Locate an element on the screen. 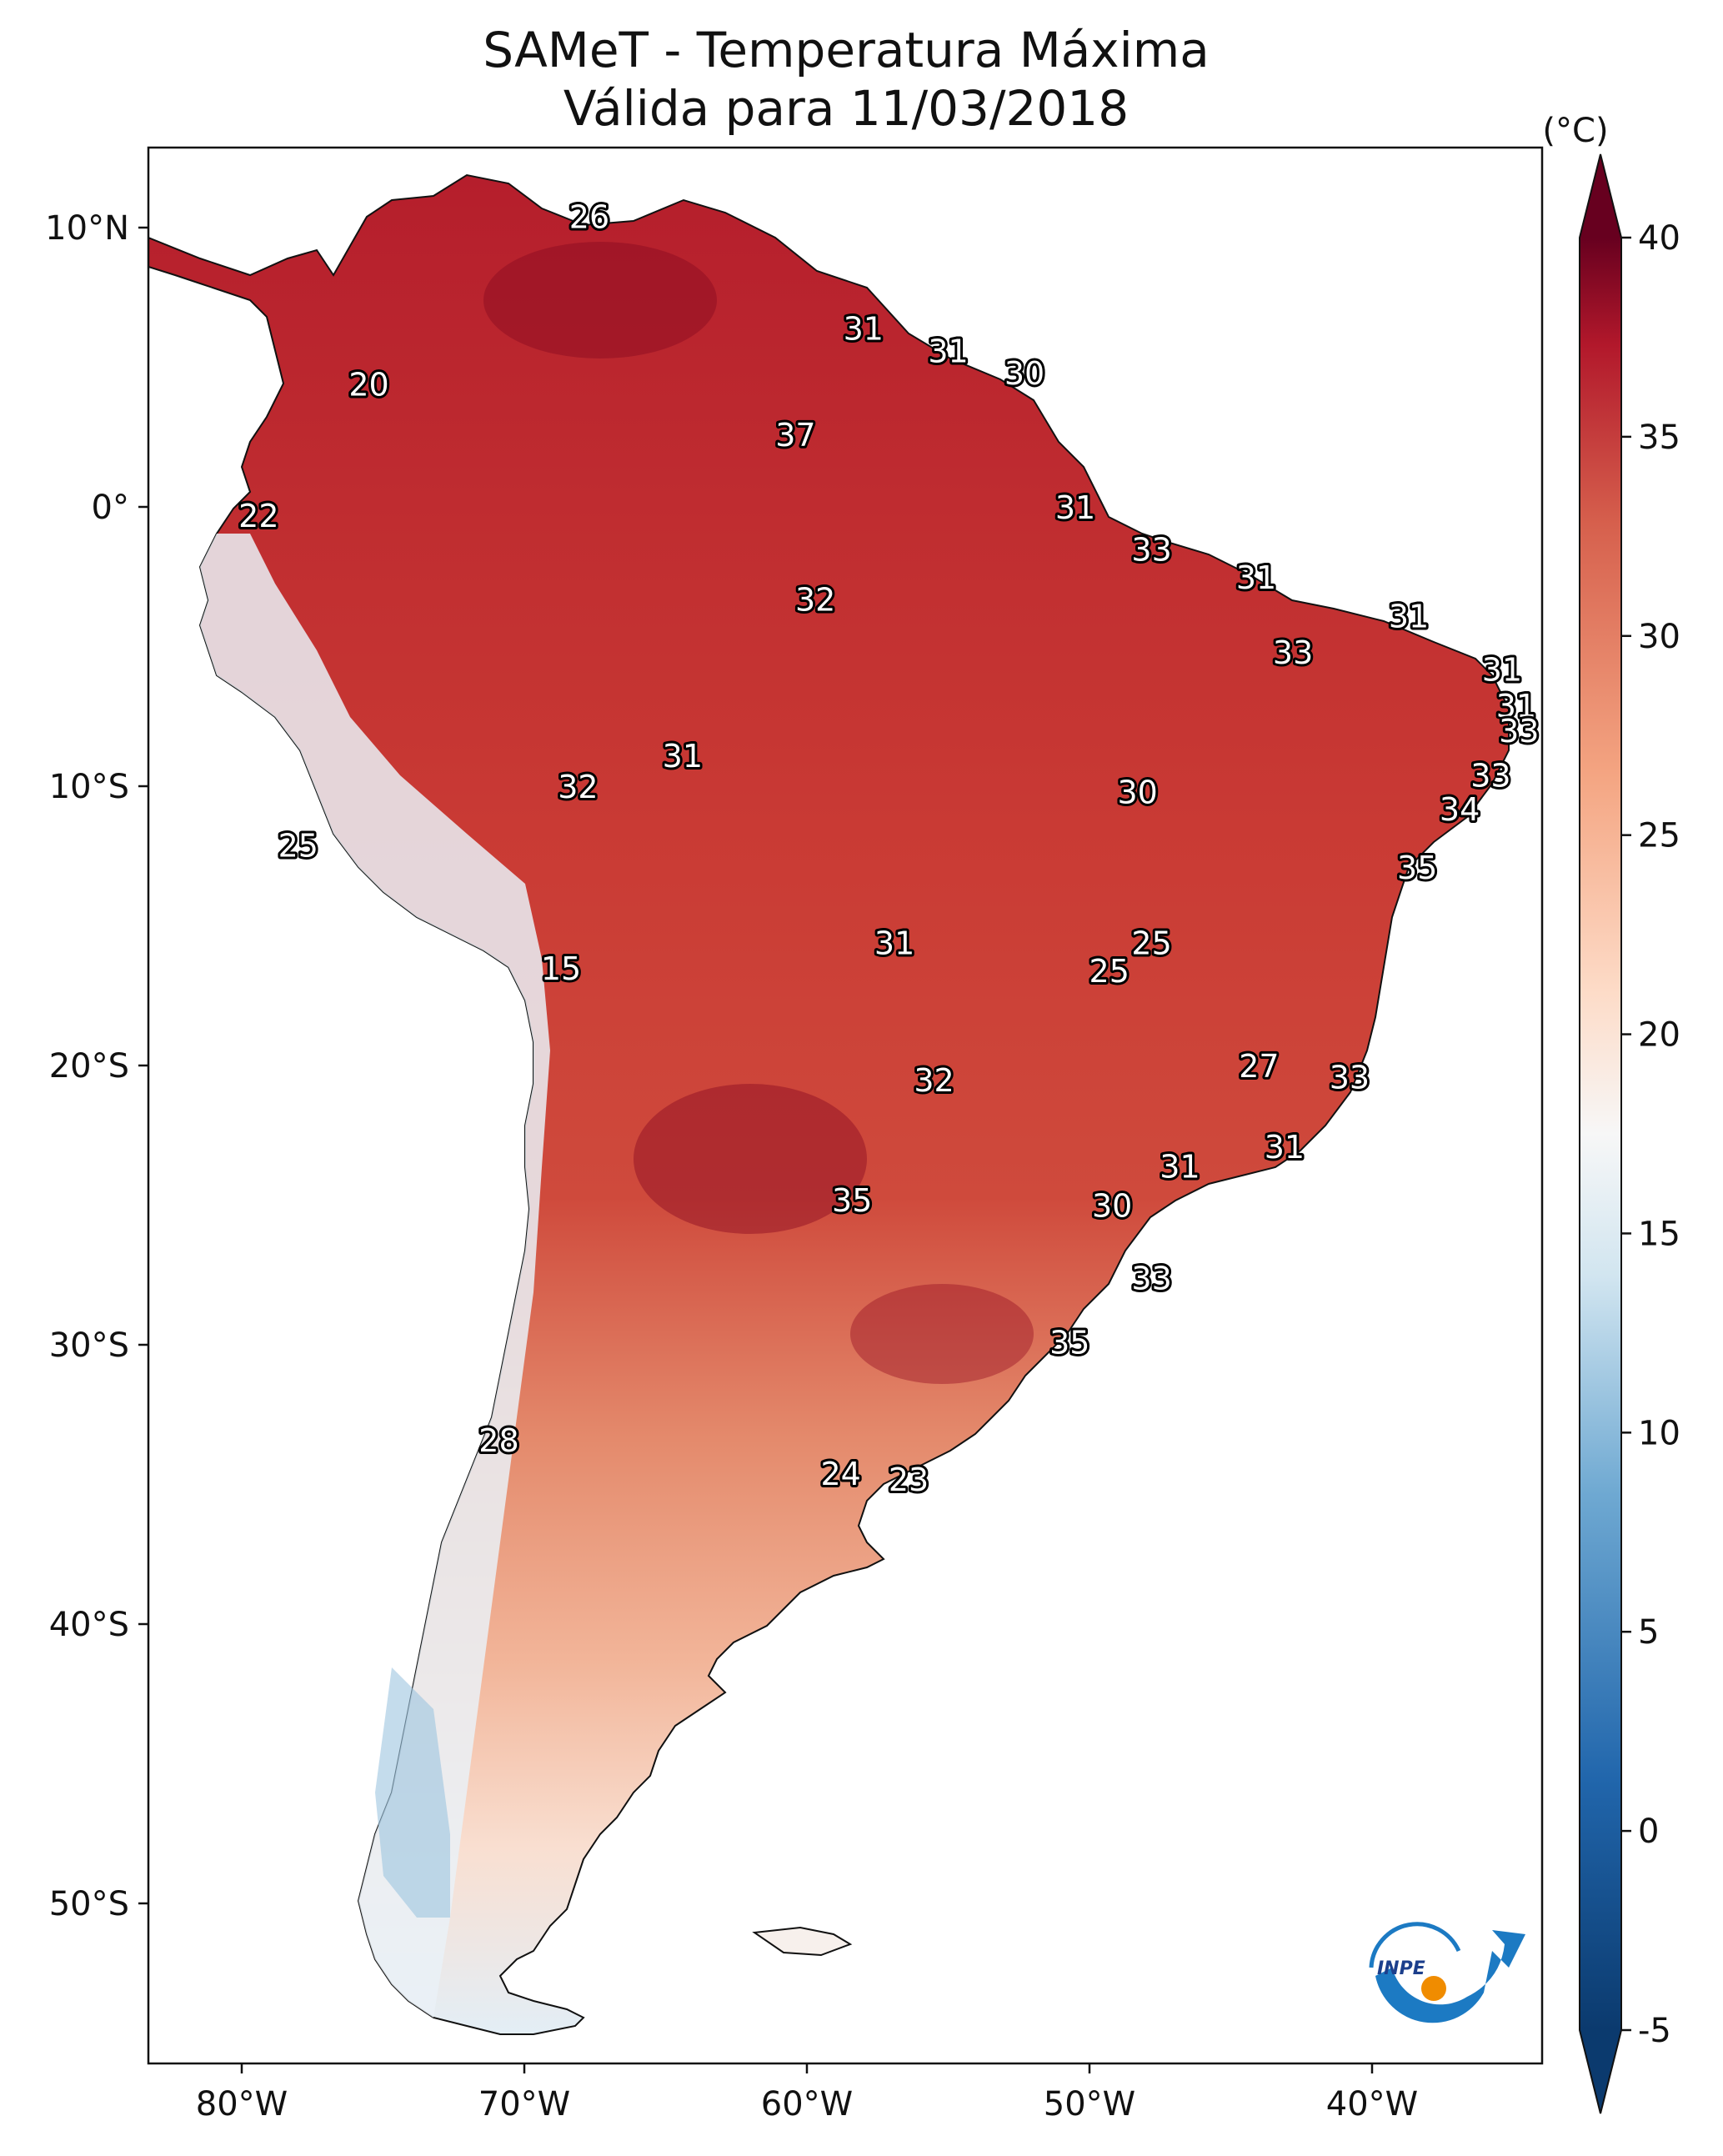  colorbar-body is located at coordinates (1600, 1134).